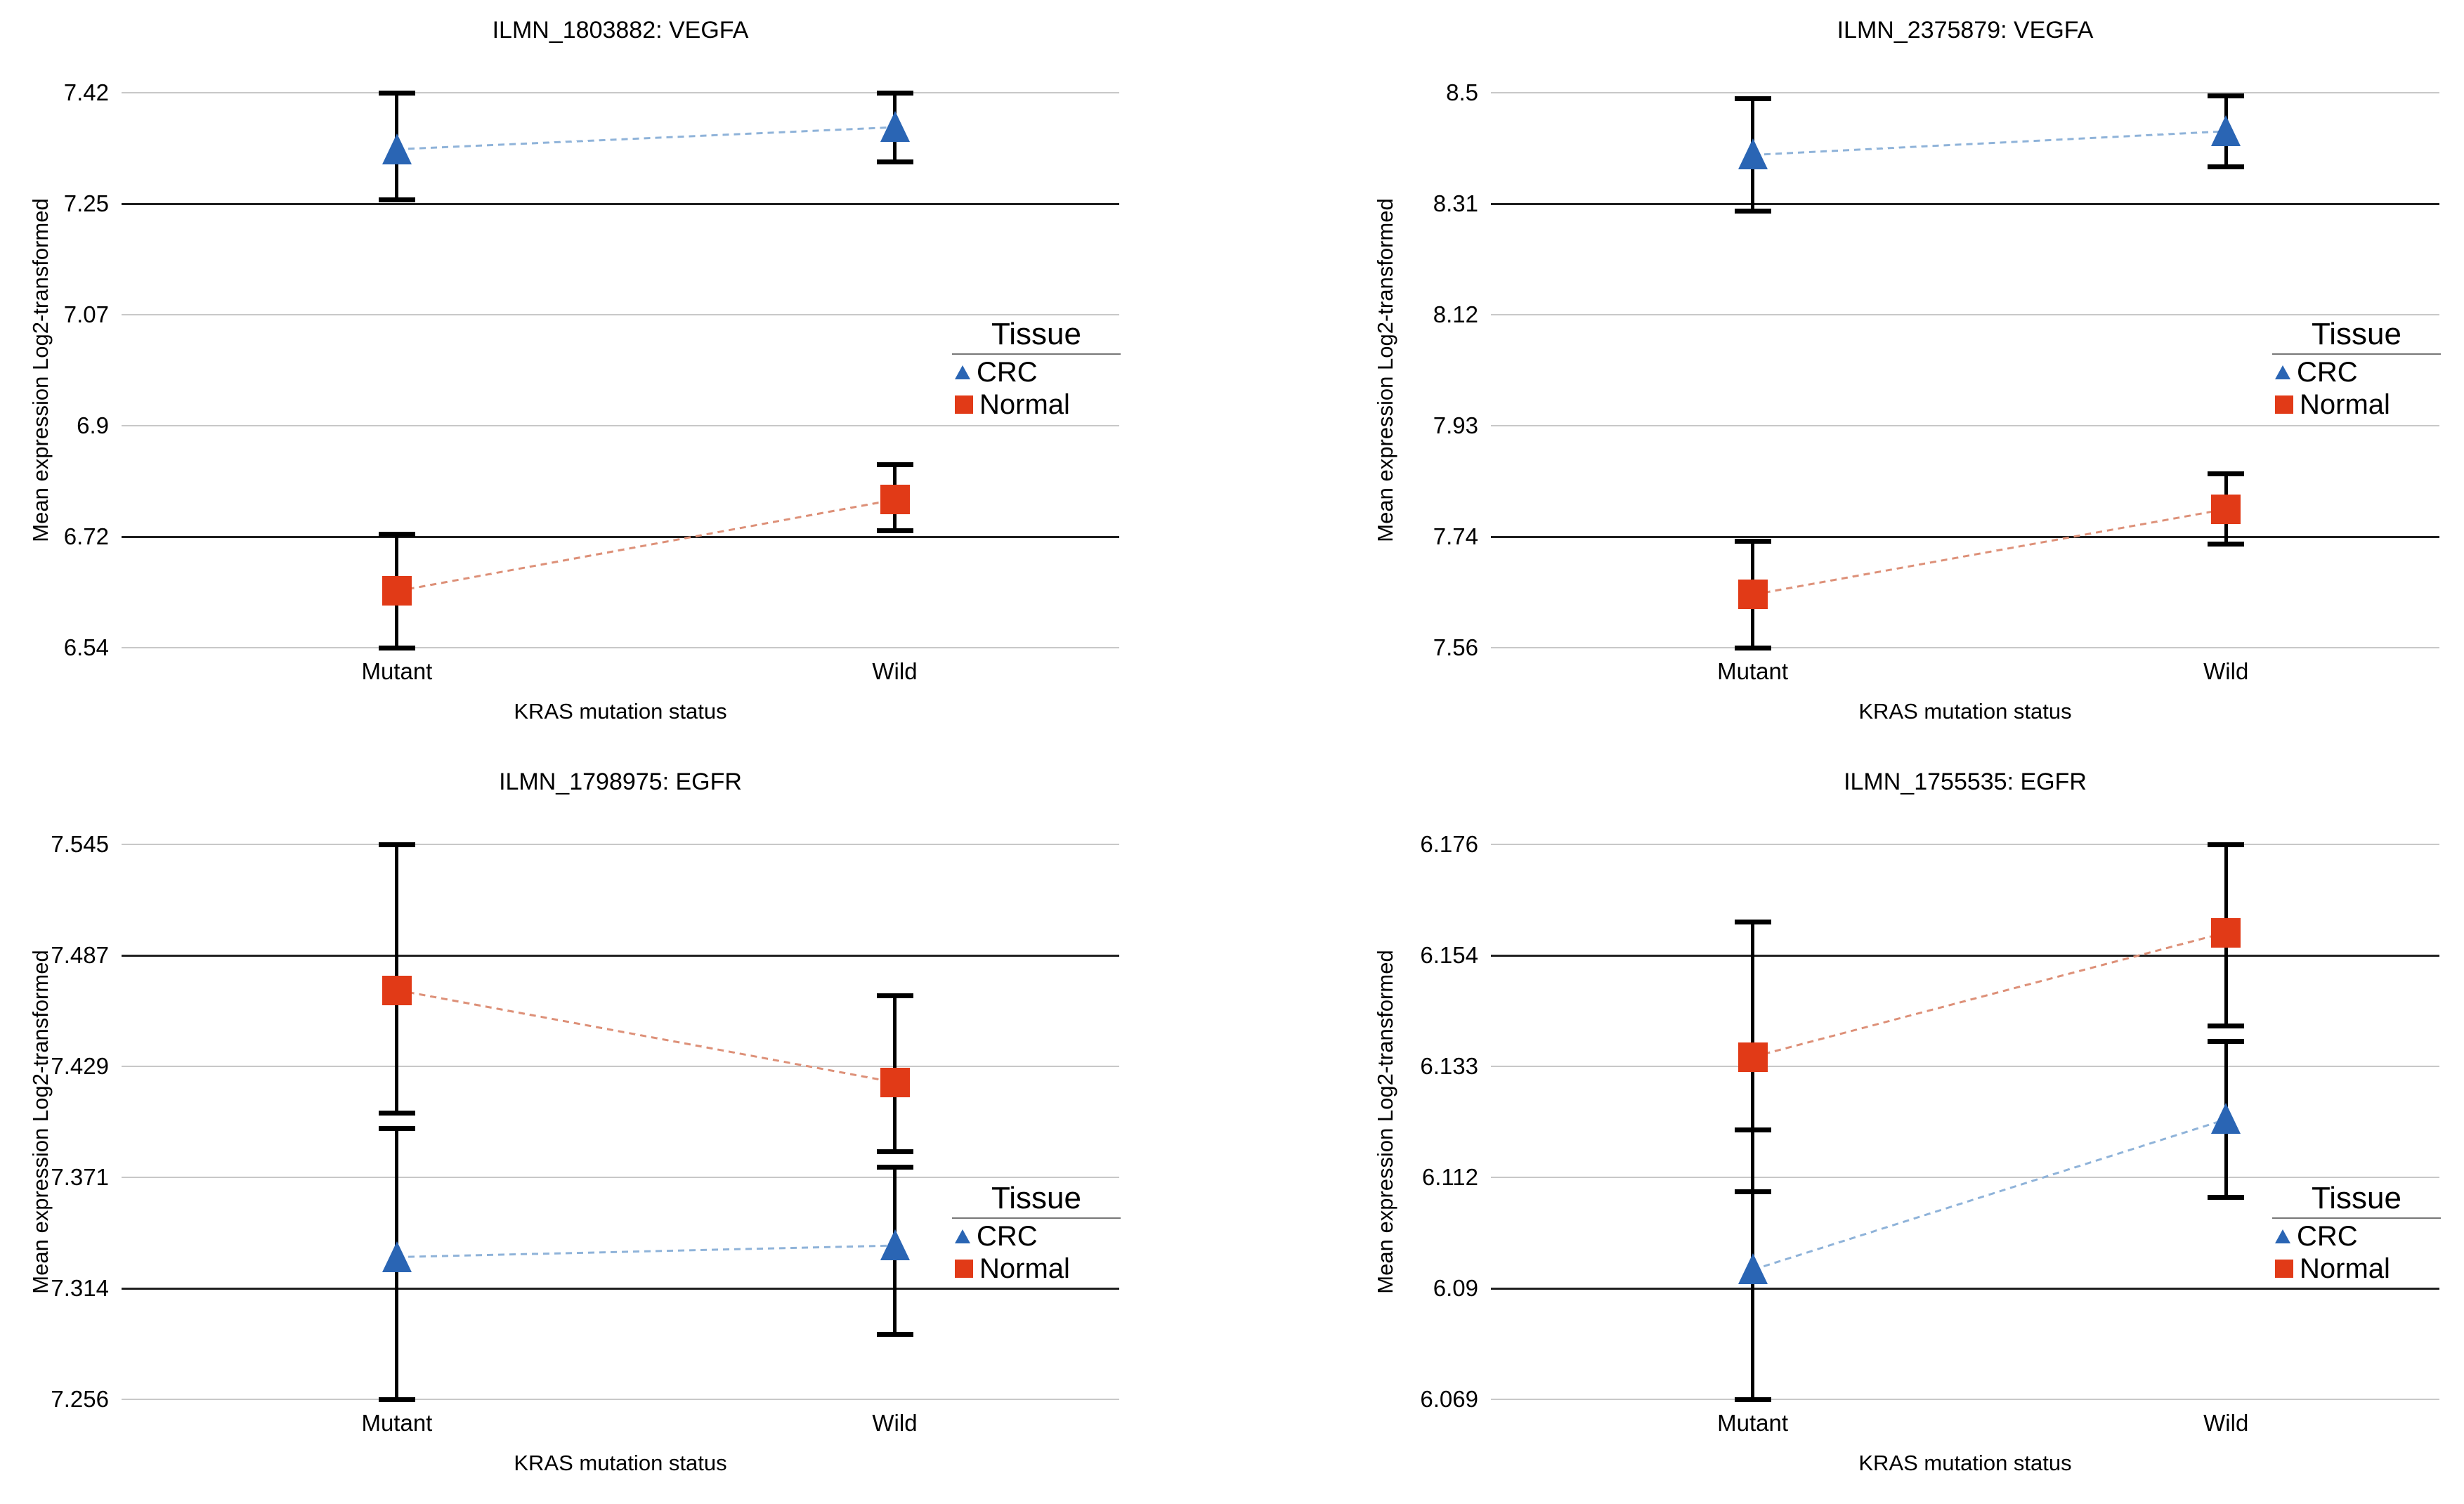  I want to click on legend-divider, so click(1036, 1218).